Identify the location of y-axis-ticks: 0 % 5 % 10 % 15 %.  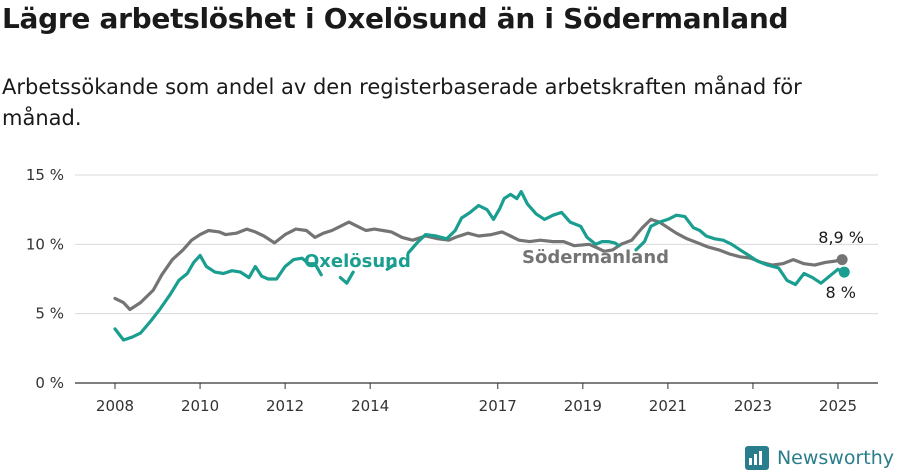
(45, 279).